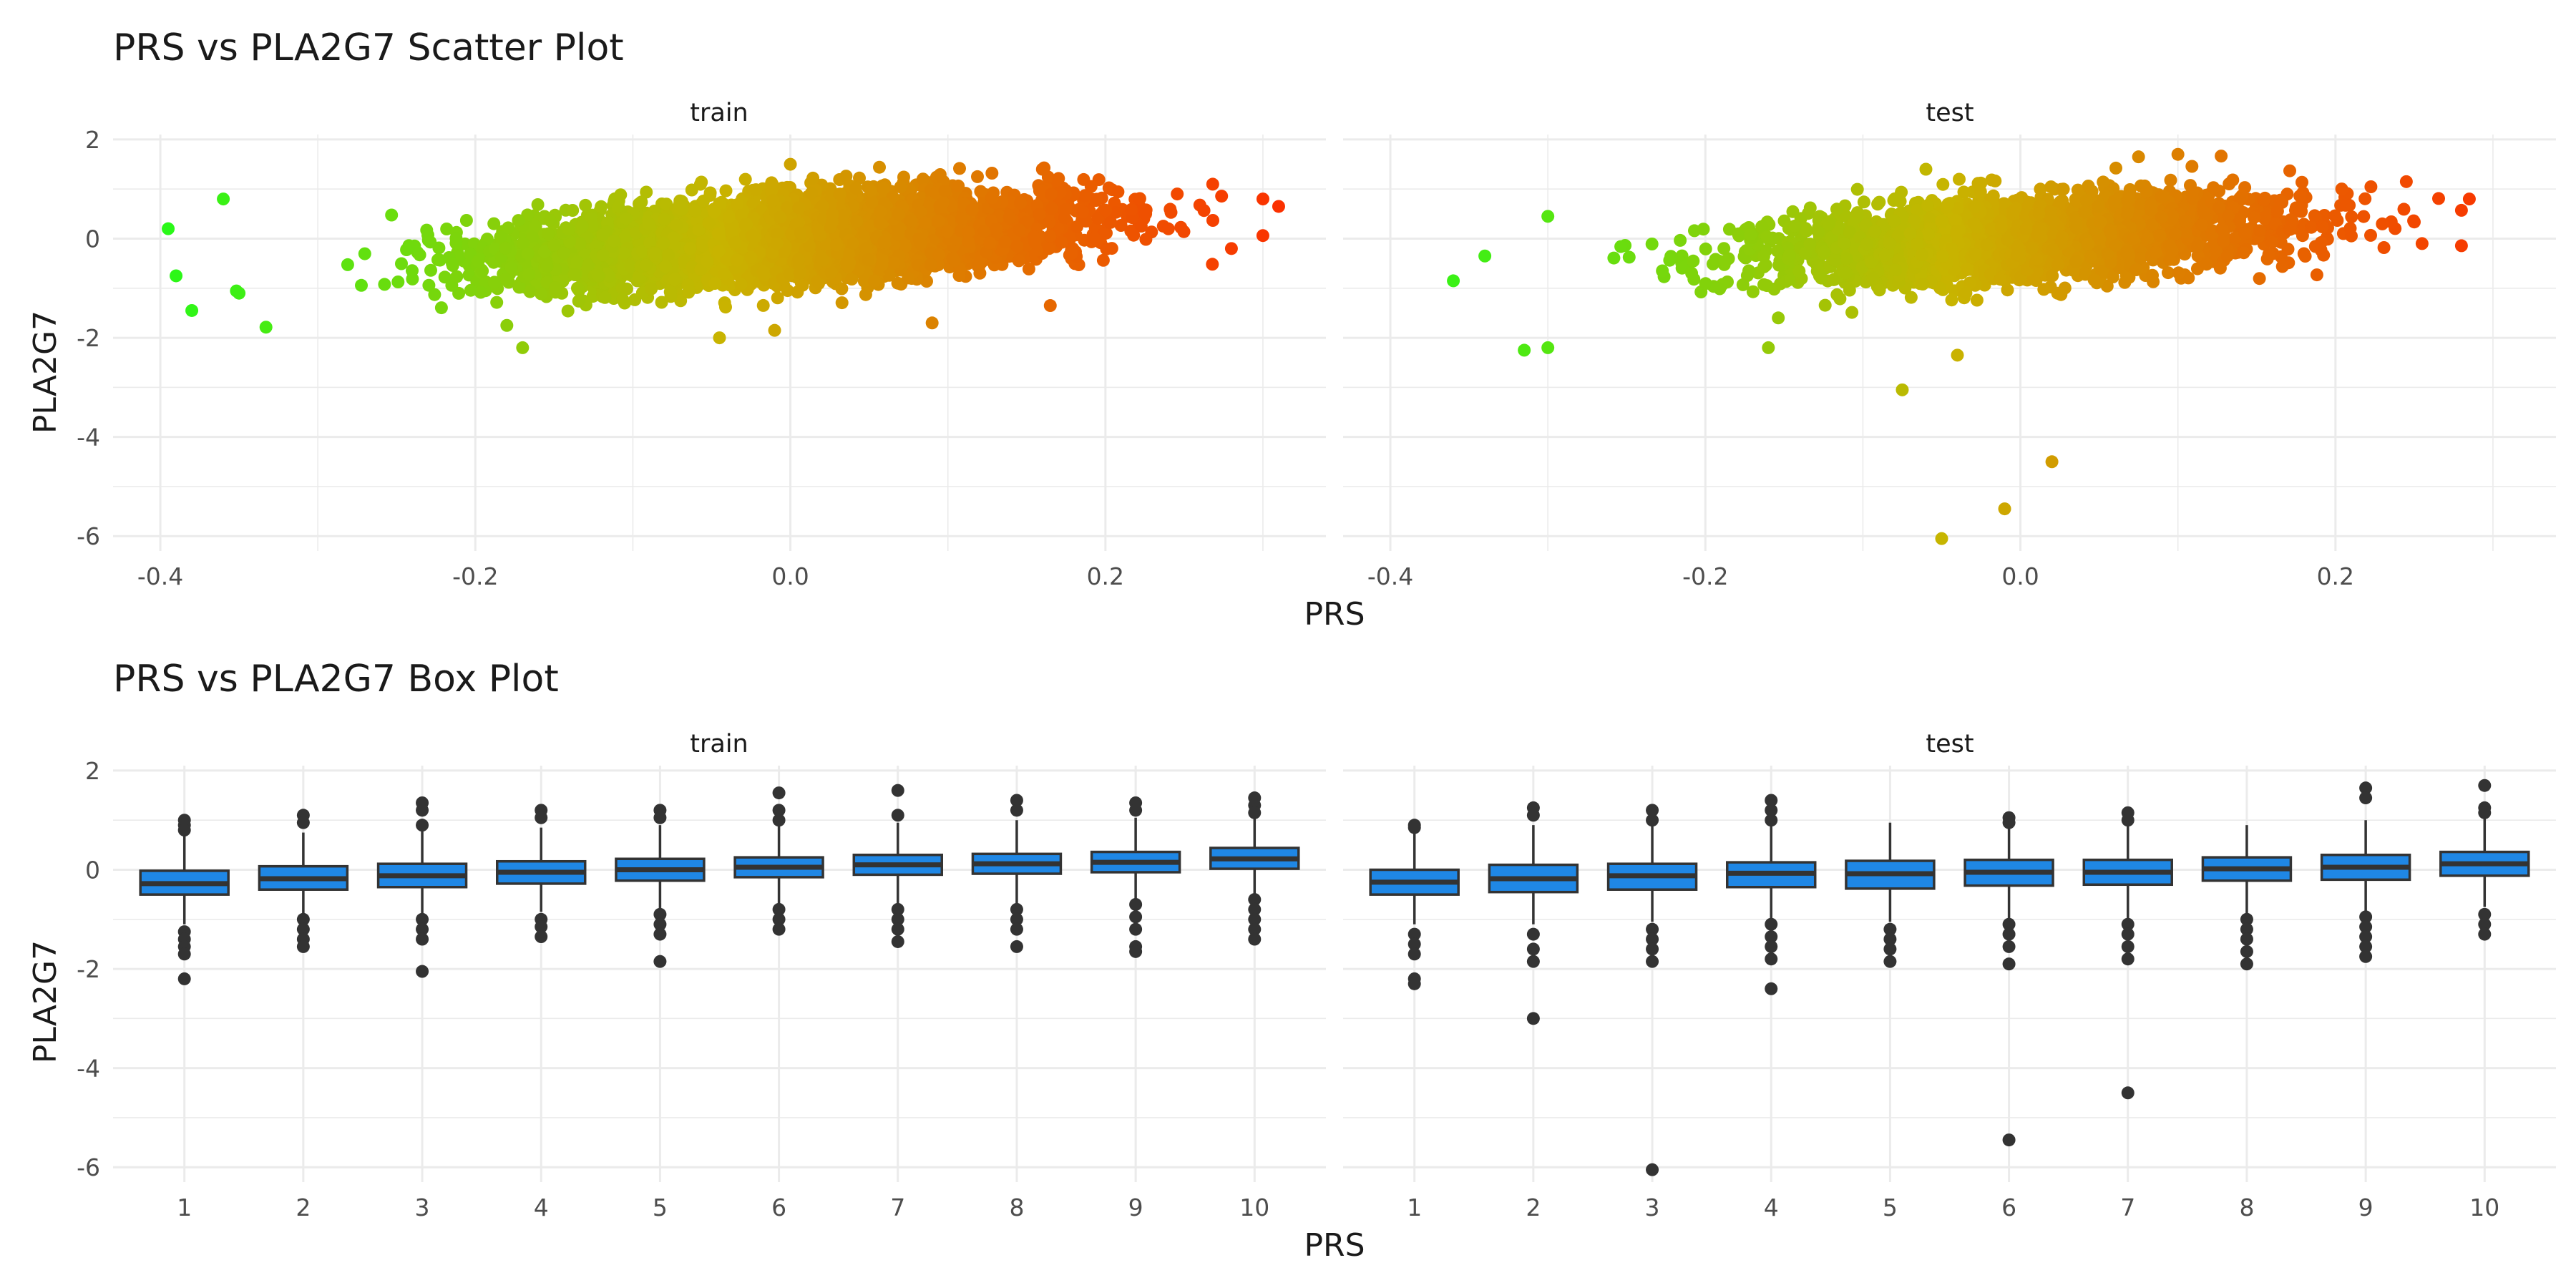 The height and width of the screenshot is (1288, 2576). I want to click on scatter-facet-label-test: test, so click(1950, 113).